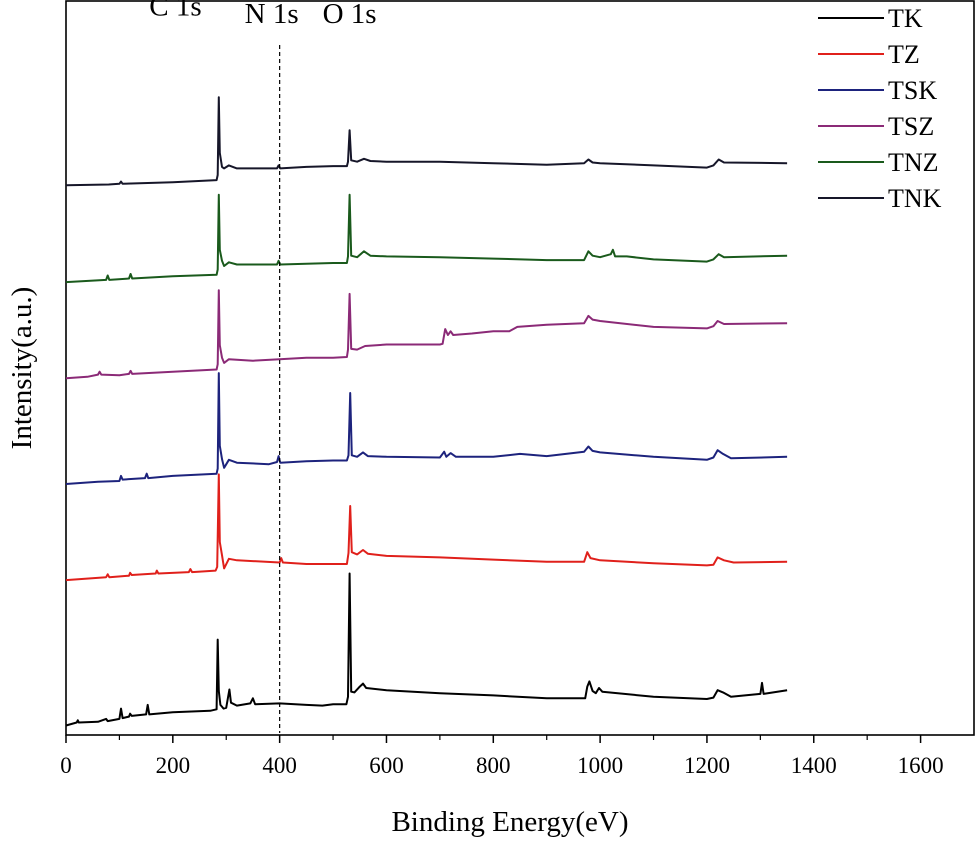 The height and width of the screenshot is (845, 978). Describe the element at coordinates (911, 126) in the screenshot. I see `legend-label-tsz: TSZ` at that location.